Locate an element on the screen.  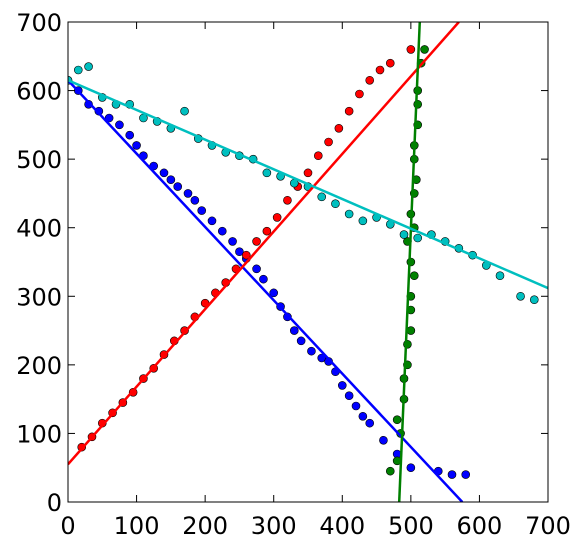
x-tick-label: 600 is located at coordinates (480, 526).